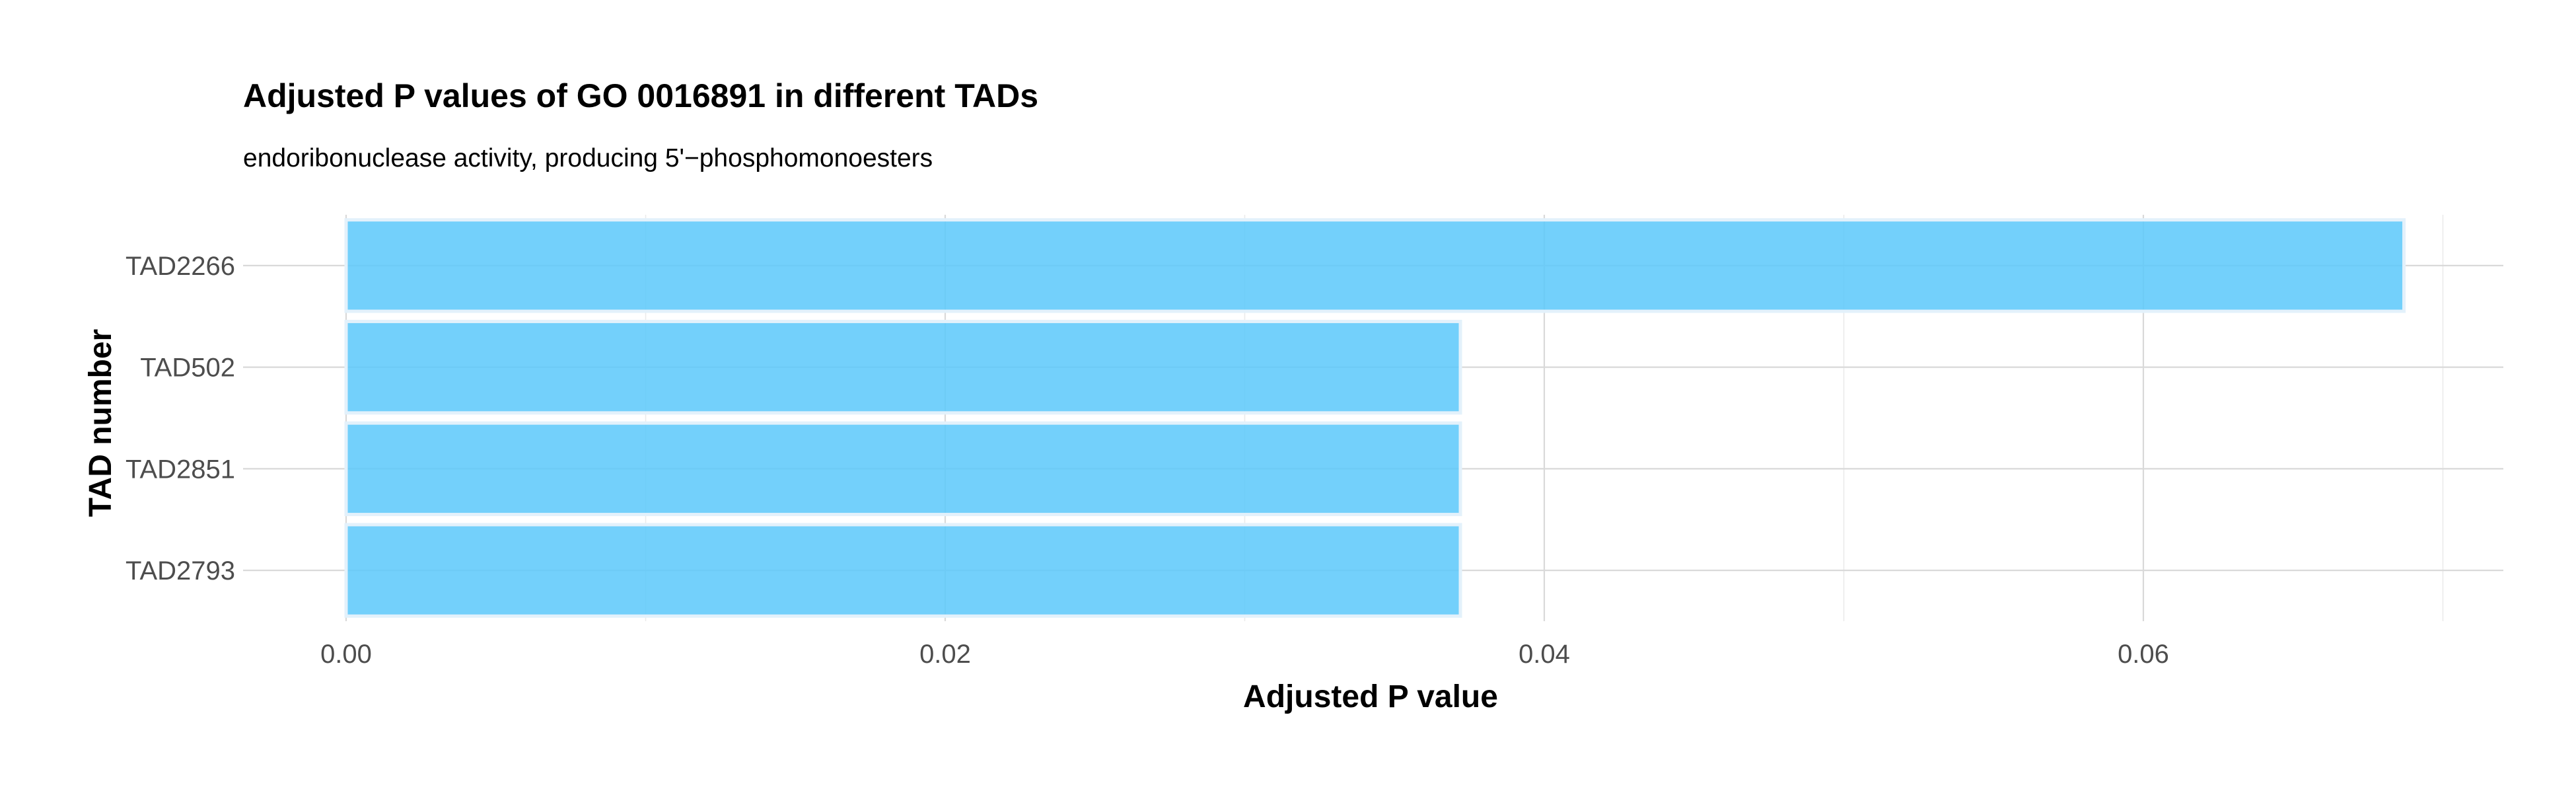 This screenshot has width=2576, height=793. Describe the element at coordinates (180, 470) in the screenshot. I see `y-tick-label: TAD2851` at that location.